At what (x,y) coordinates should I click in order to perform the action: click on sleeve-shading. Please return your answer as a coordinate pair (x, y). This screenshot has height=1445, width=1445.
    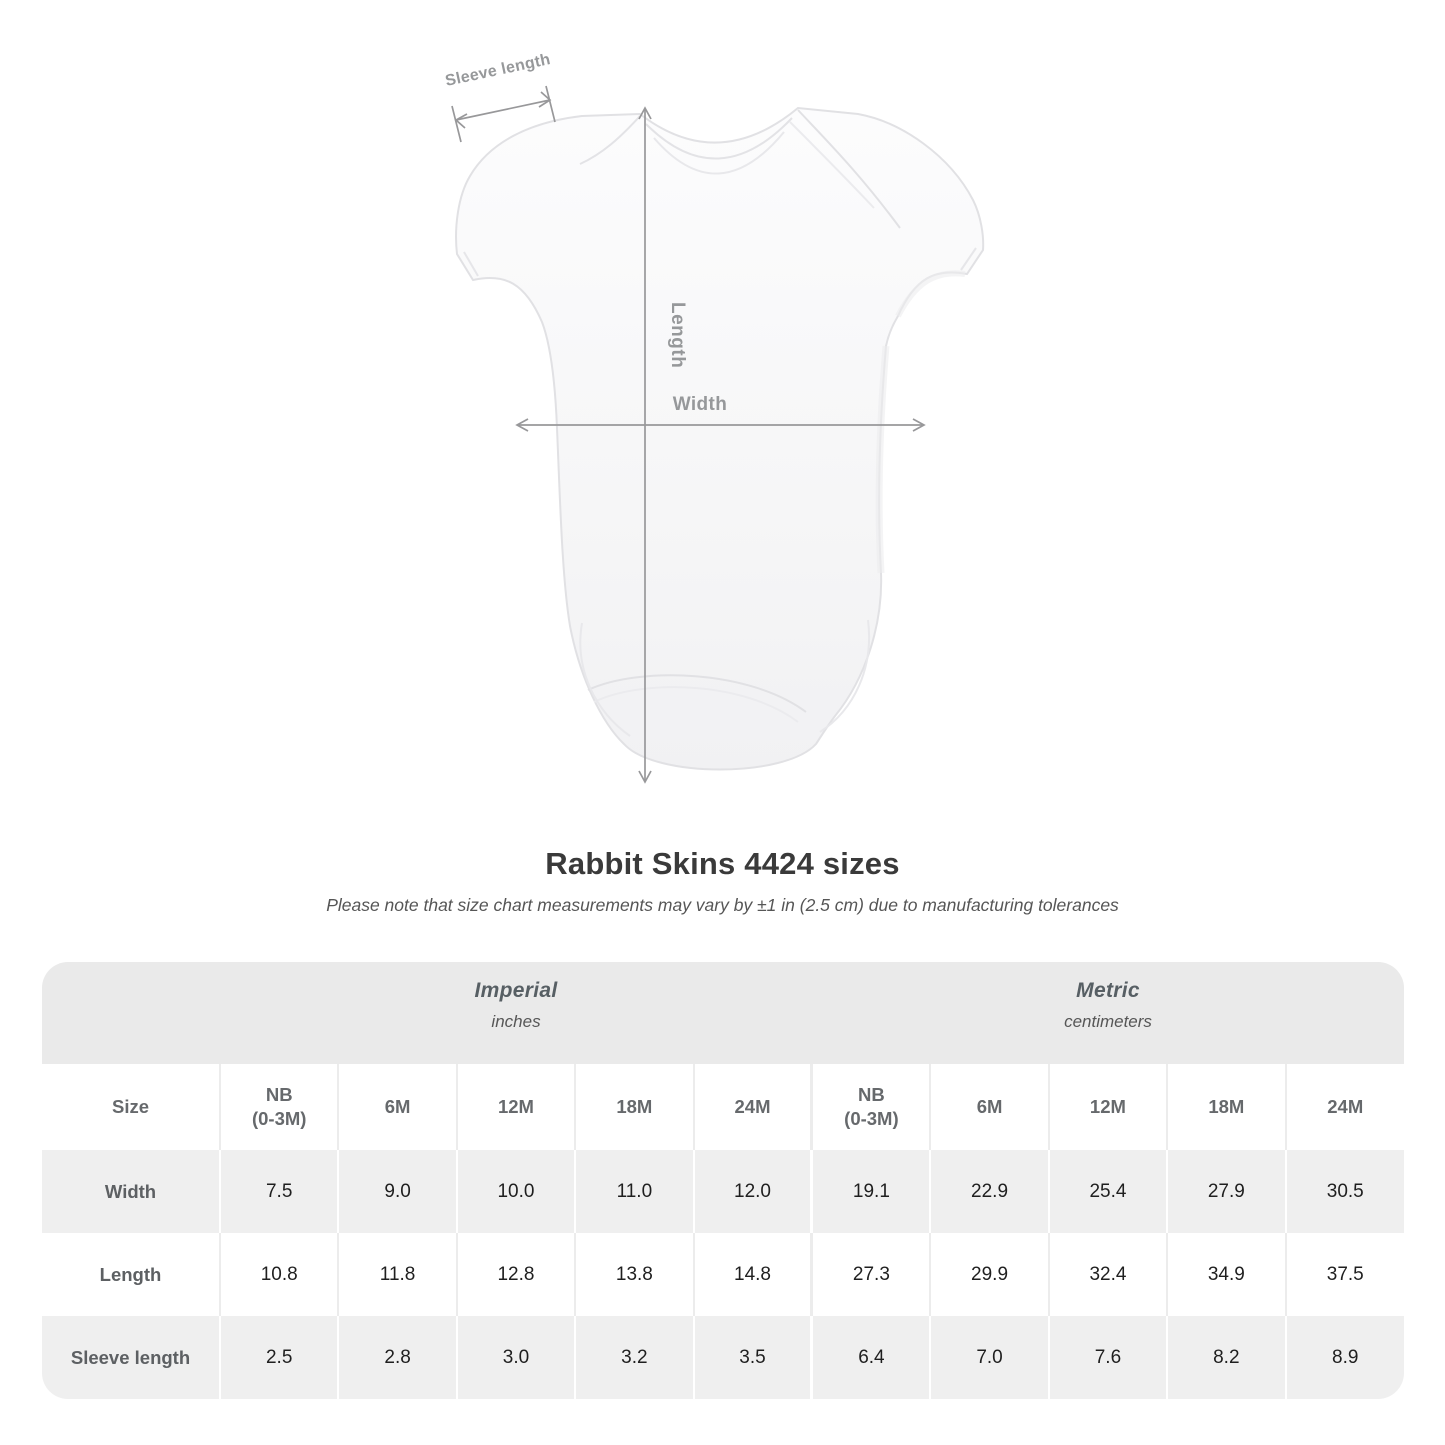
    Looking at the image, I should click on (930, 294).